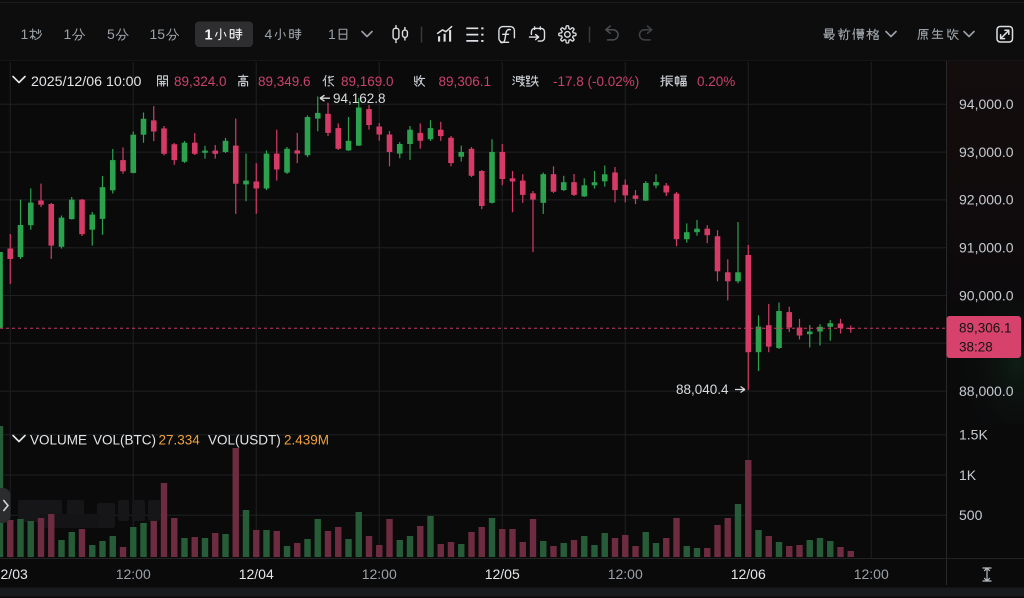  I want to click on svg-text: 4, so click(269, 34).